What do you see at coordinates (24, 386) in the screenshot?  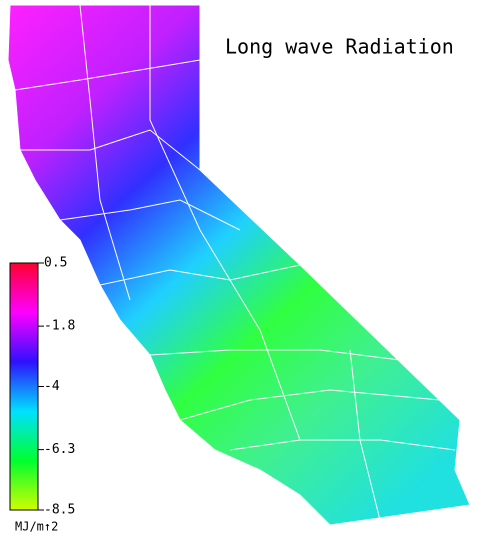 I see `color-bar` at bounding box center [24, 386].